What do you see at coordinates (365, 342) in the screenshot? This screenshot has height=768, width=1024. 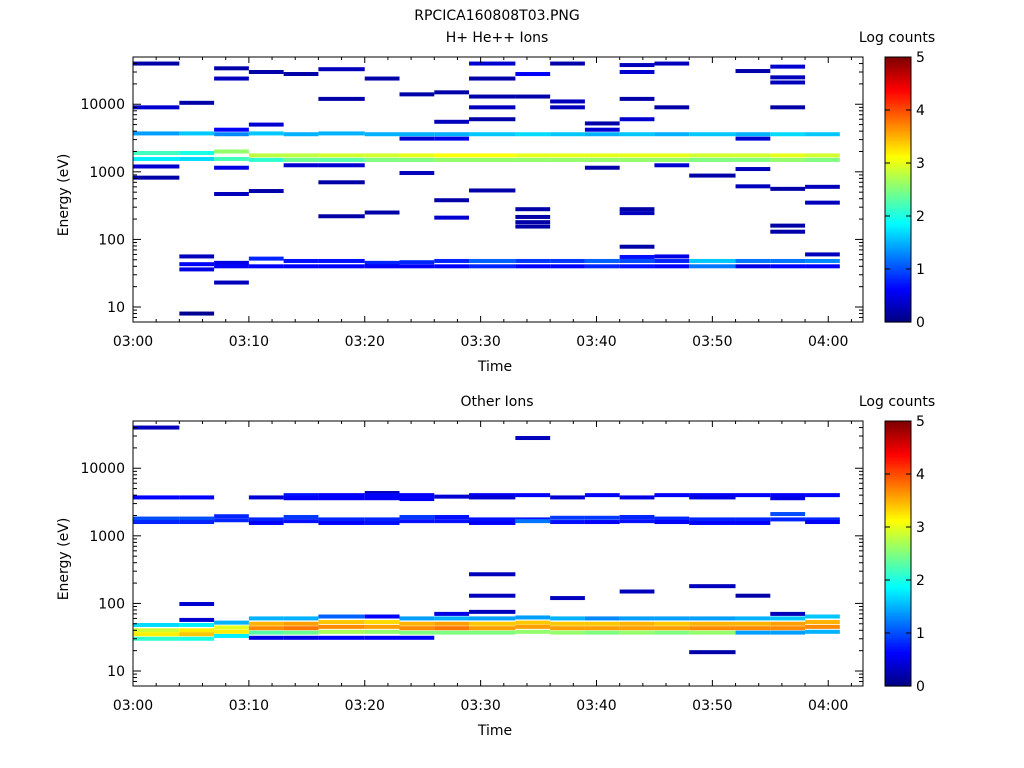 I see `x-tick-label: 03:20` at bounding box center [365, 342].